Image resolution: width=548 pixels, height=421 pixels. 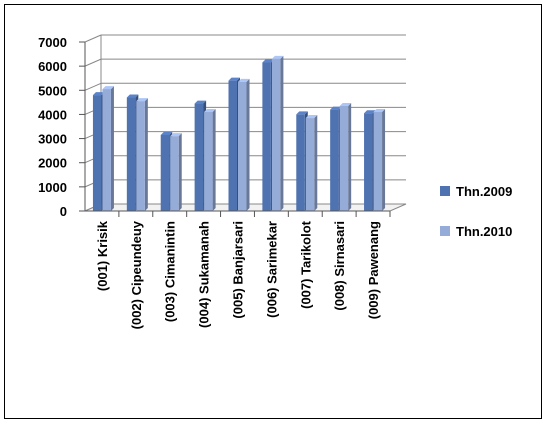 I want to click on x-tick-label: (008) Sirnasari, so click(x=339, y=266).